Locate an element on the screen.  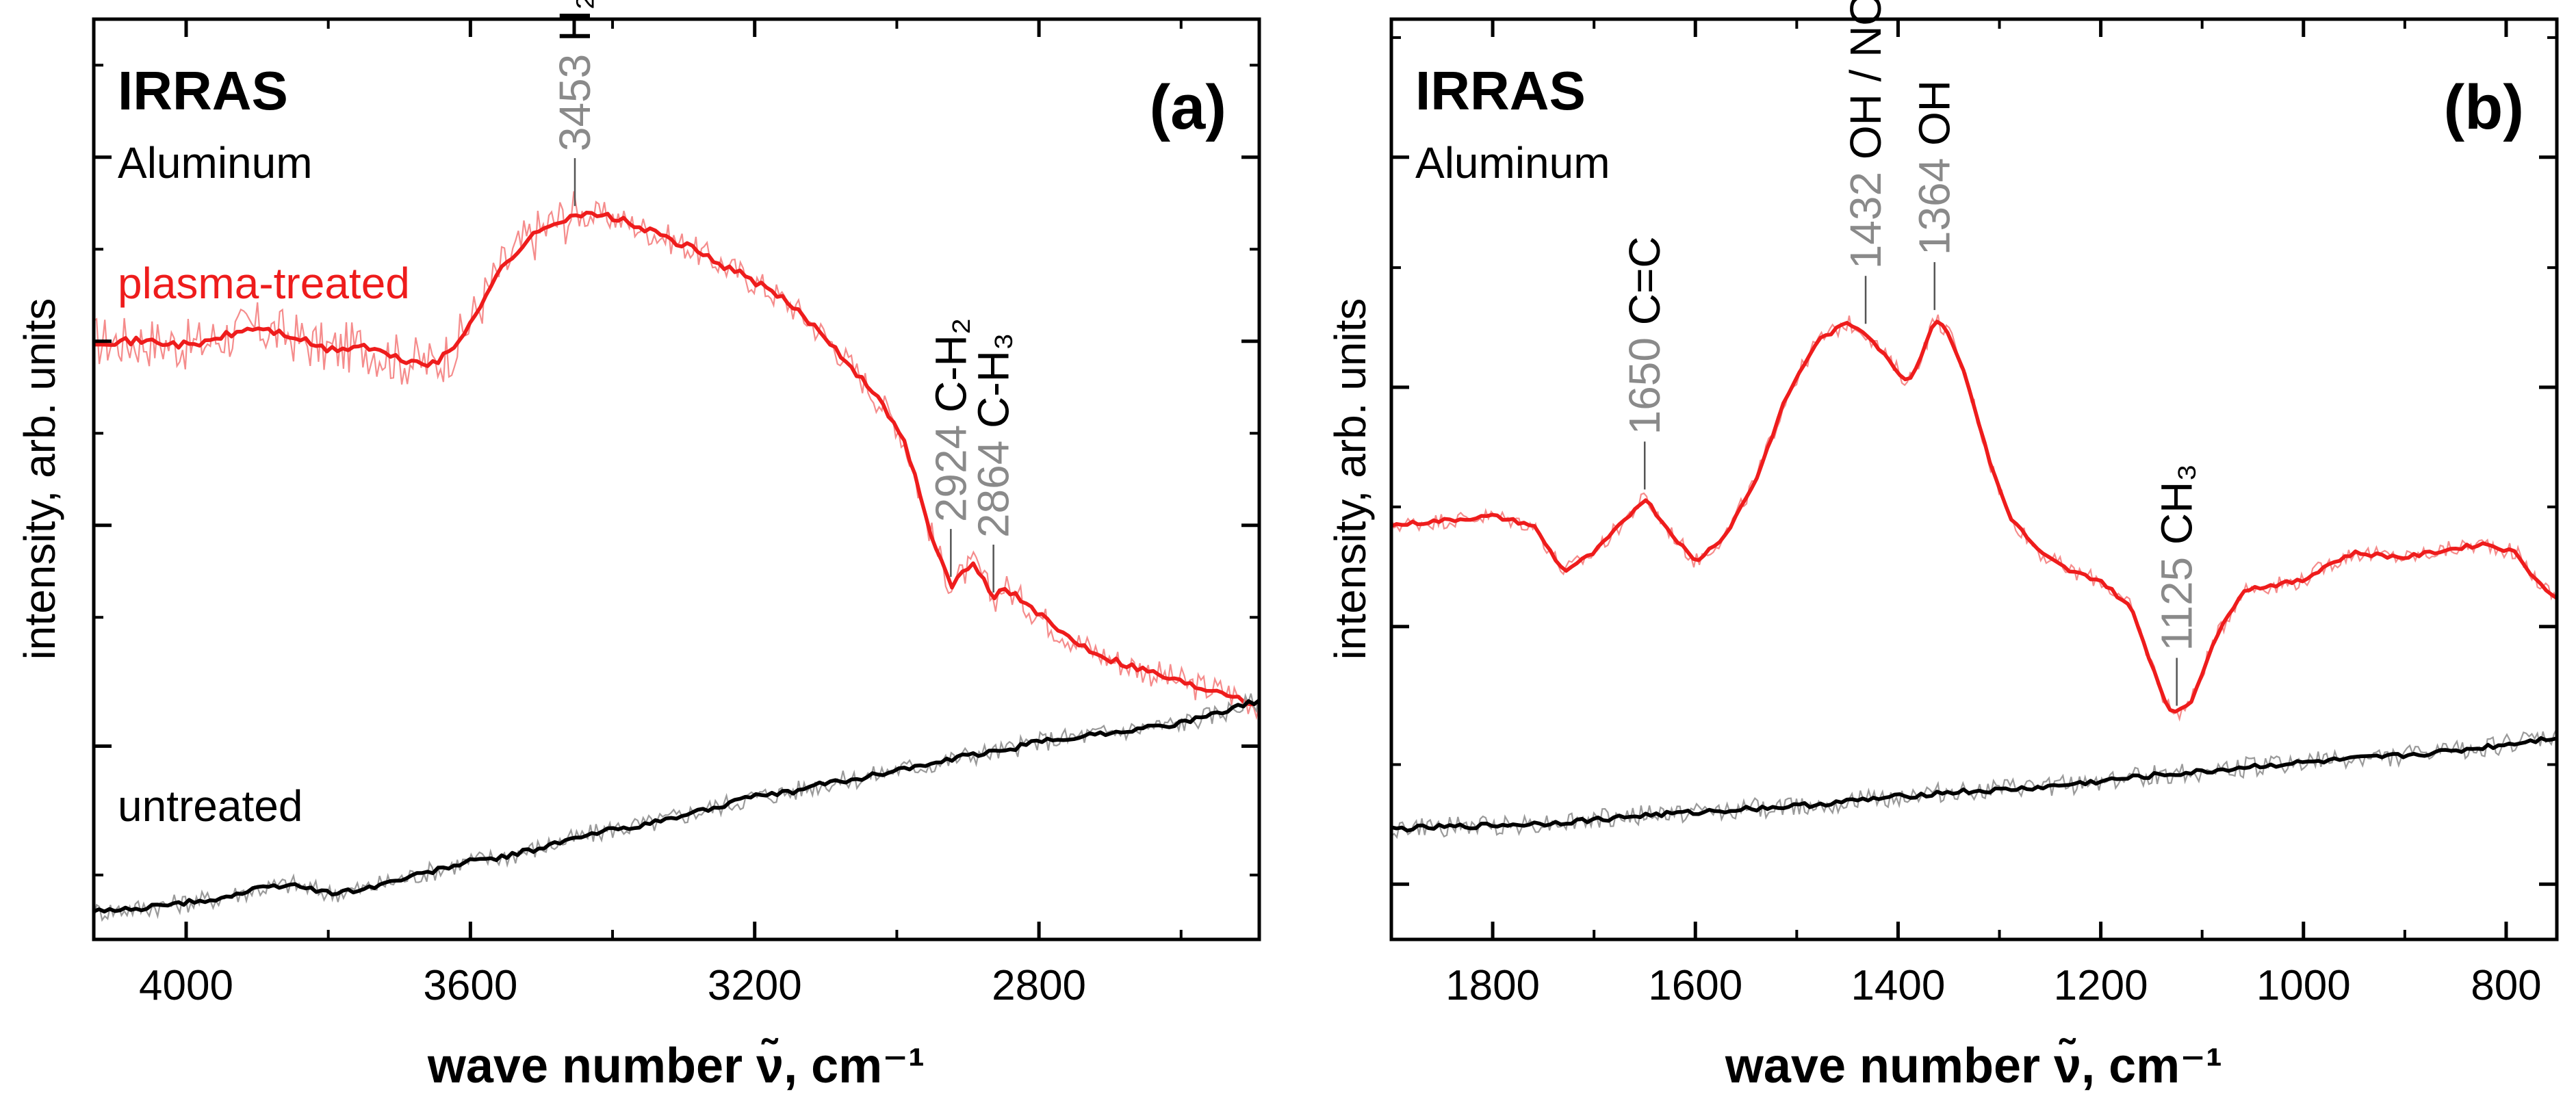
svg-text: 1364 OH is located at coordinates (1934, 167).